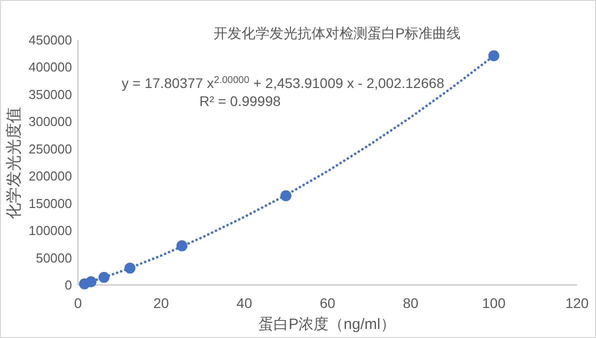 The width and height of the screenshot is (596, 338). I want to click on x-tick-label: 40, so click(244, 303).